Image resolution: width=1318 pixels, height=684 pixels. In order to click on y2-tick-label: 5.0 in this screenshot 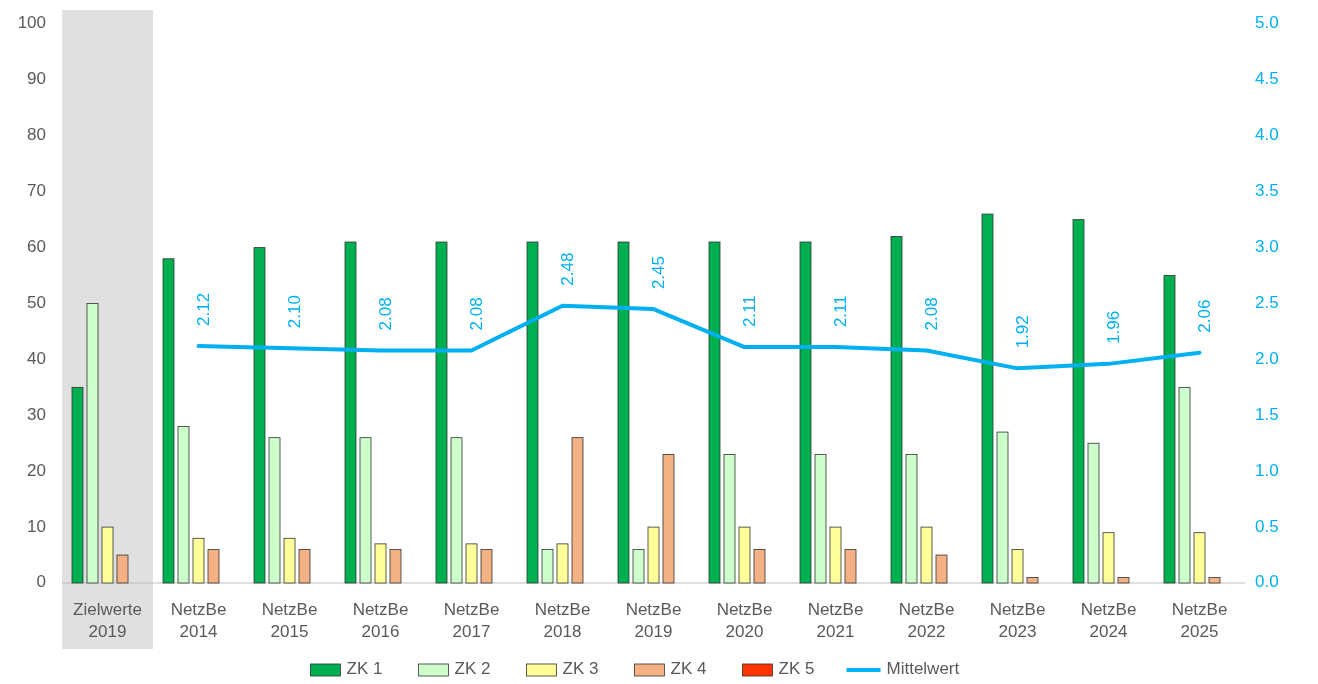, I will do `click(1267, 23)`.